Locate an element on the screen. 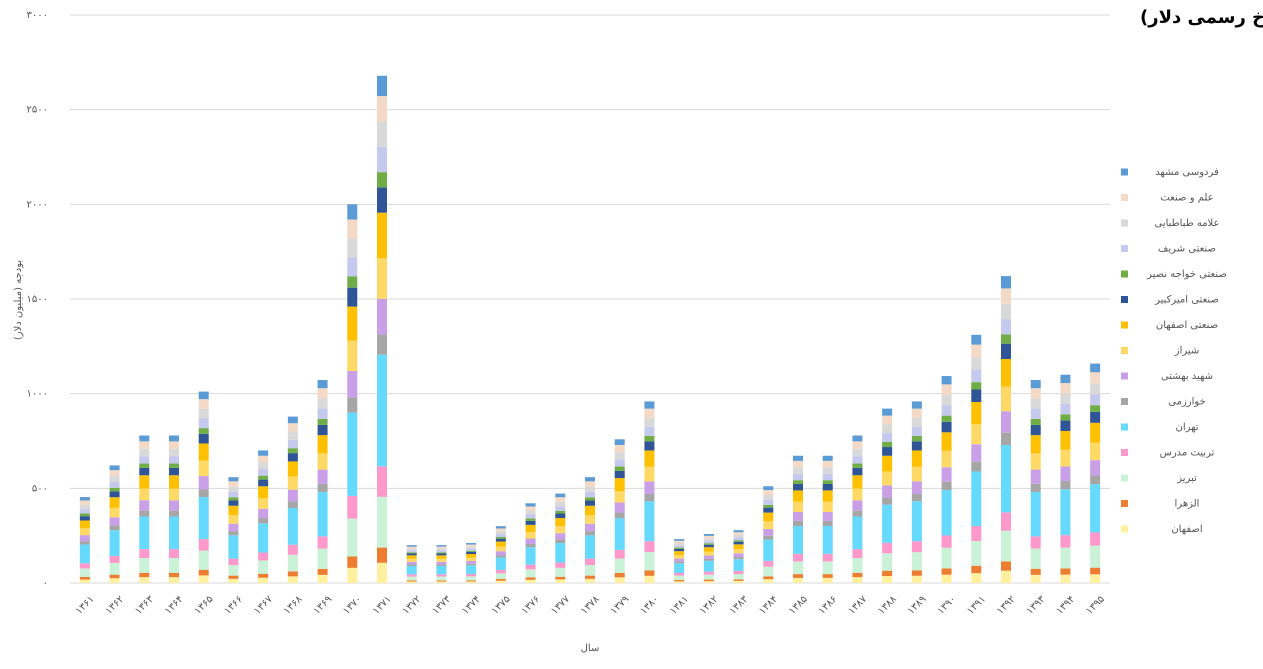 The width and height of the screenshot is (1263, 669). legend-label: الزهرا is located at coordinates (1187, 504).